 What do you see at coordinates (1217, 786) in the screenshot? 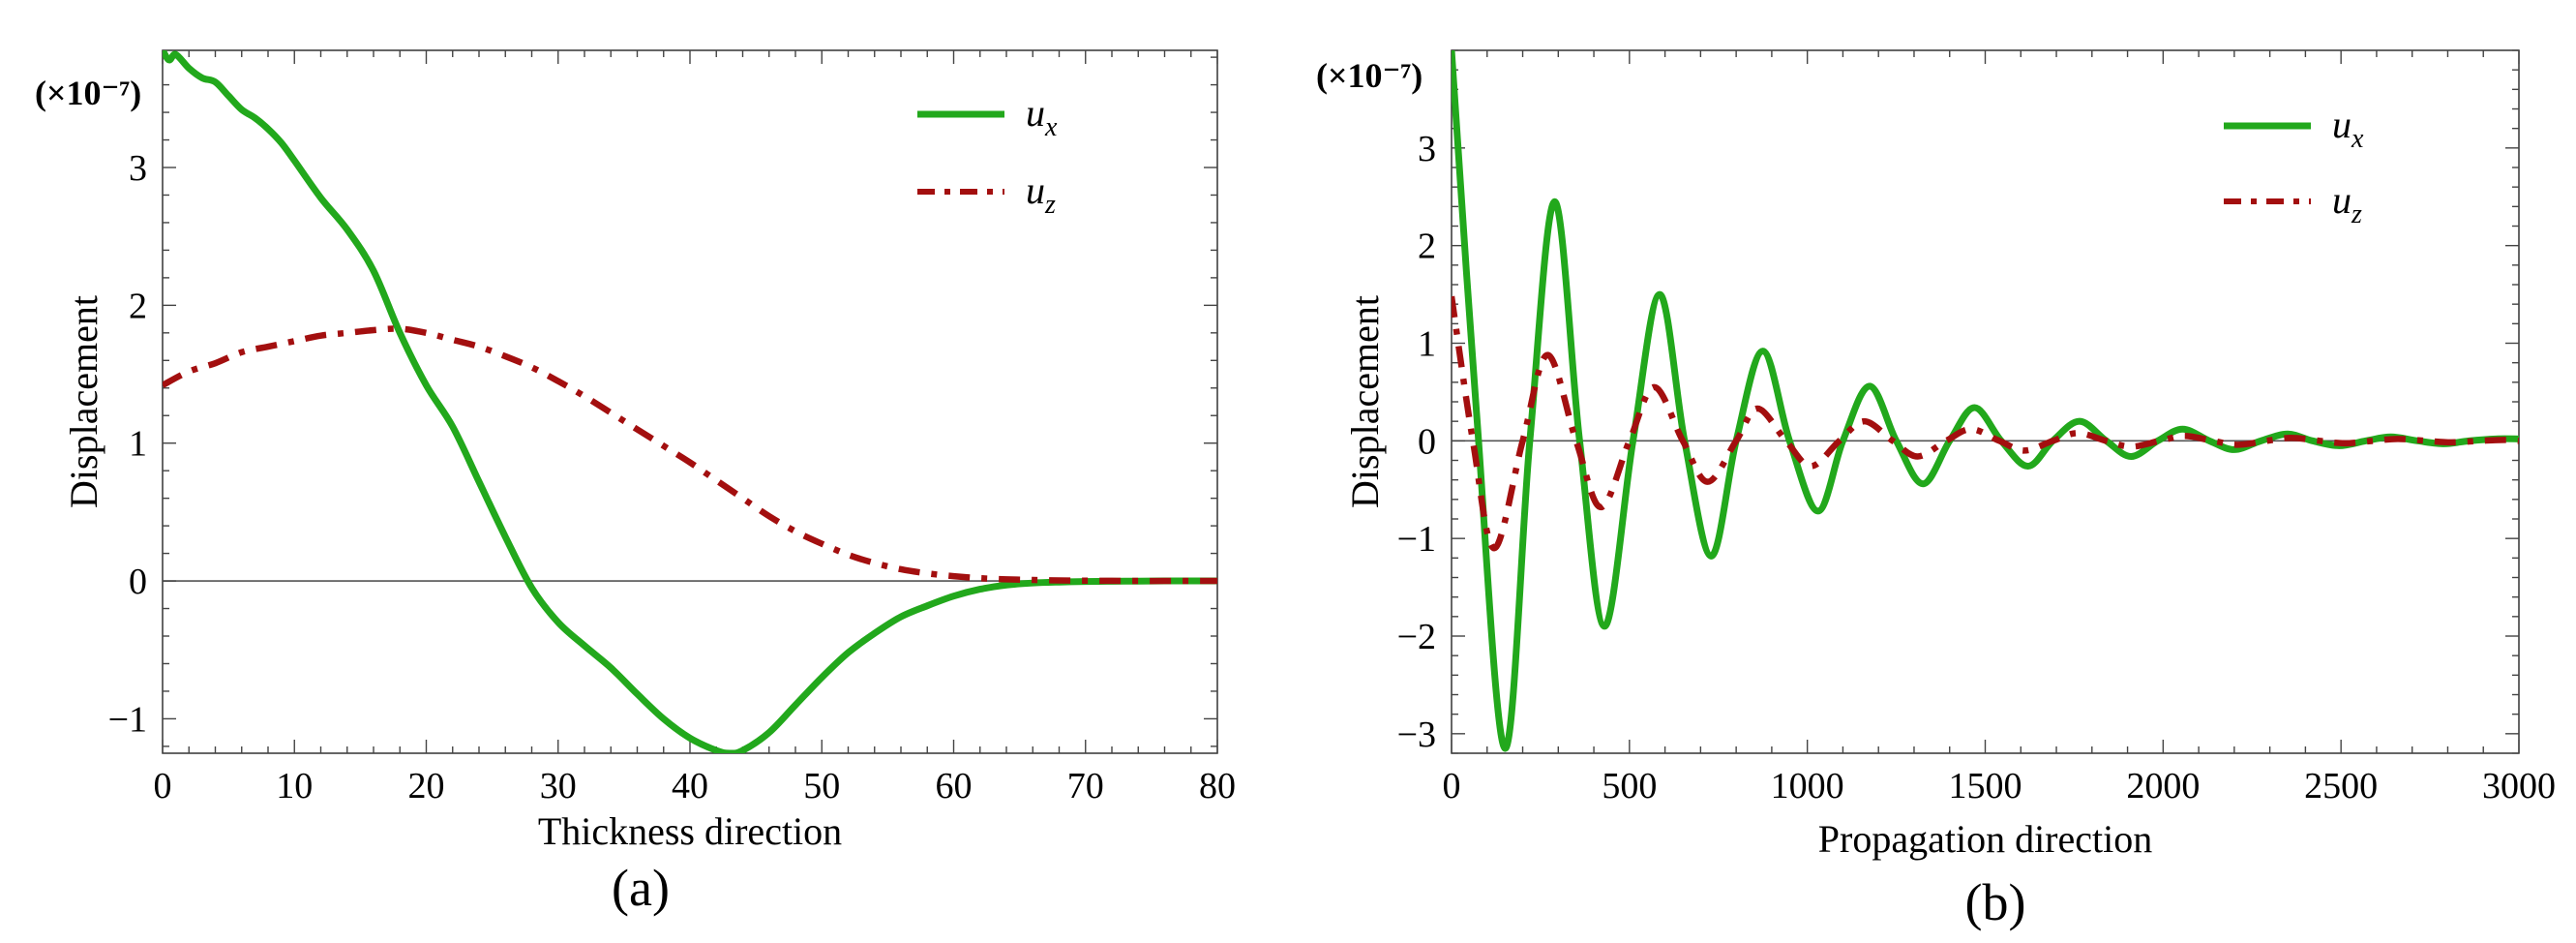
I see `x-tick-label: 80` at bounding box center [1217, 786].